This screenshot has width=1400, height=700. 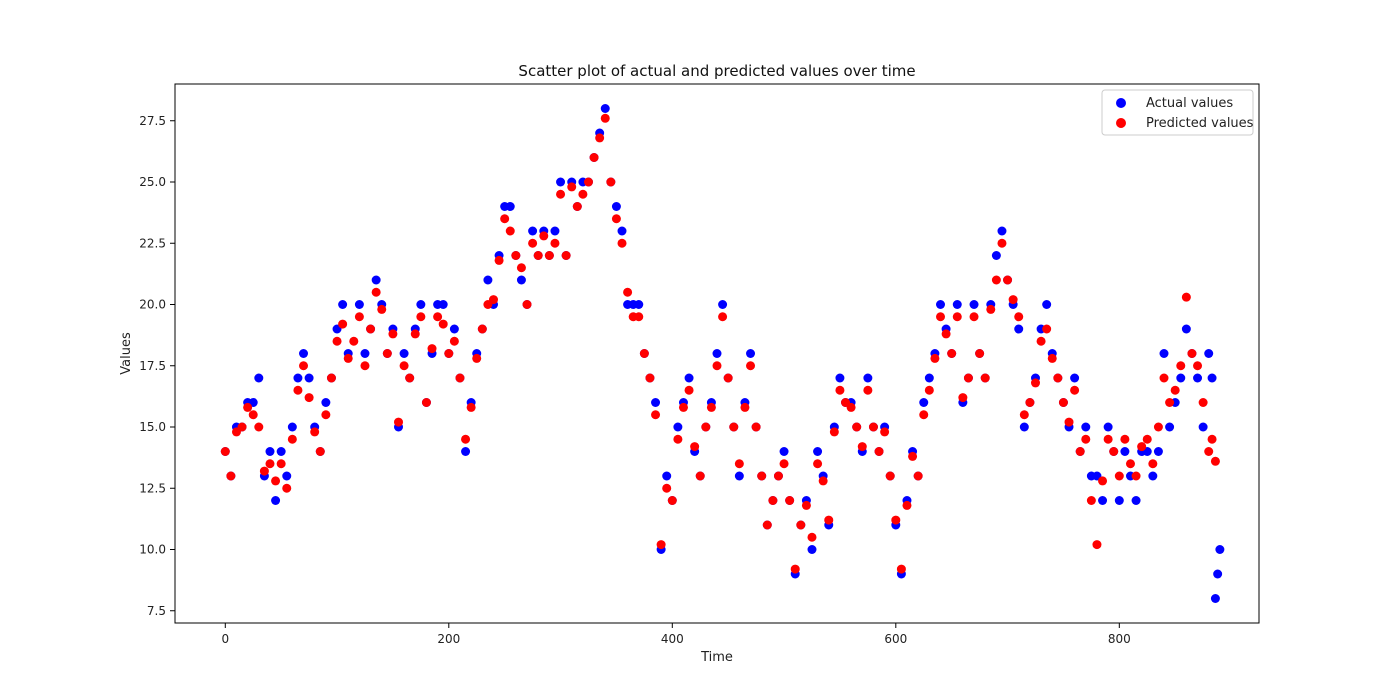 What do you see at coordinates (152, 366) in the screenshot?
I see `y-tick-label: 17.5` at bounding box center [152, 366].